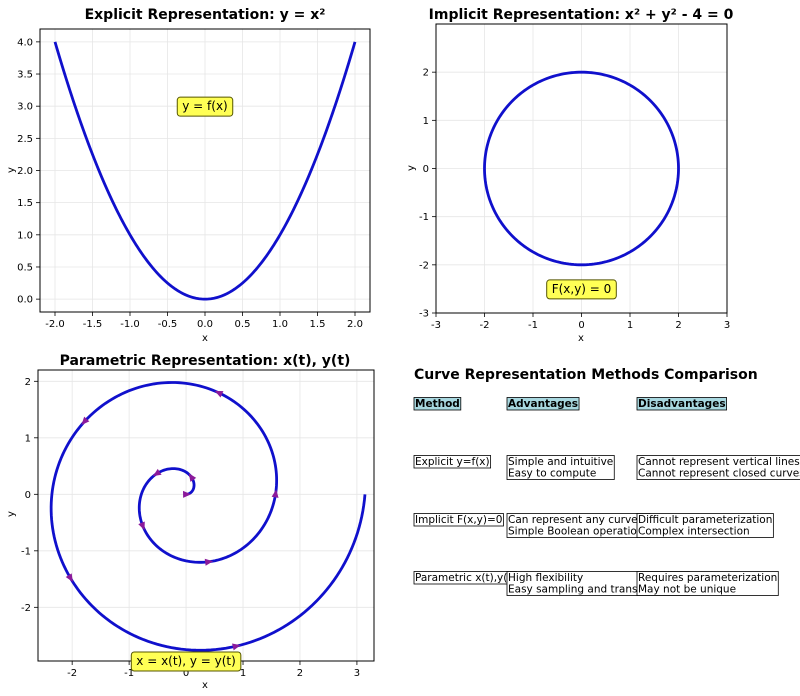 This screenshot has width=800, height=696. Describe the element at coordinates (426, 73) in the screenshot. I see `implicit-y-tick-label: 2` at that location.